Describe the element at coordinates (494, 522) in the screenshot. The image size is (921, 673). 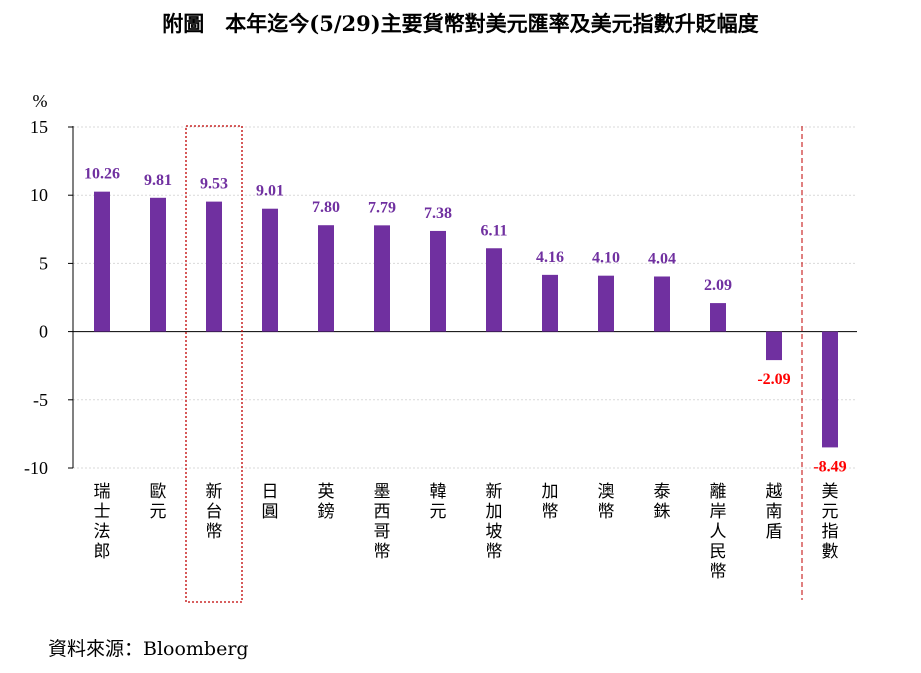
I see `x-tick-label: 新加坡幣` at that location.